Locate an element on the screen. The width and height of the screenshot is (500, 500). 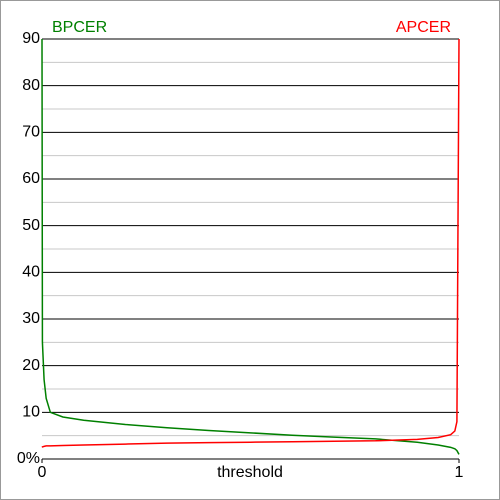
y-tick-label: 80 is located at coordinates (31, 85).